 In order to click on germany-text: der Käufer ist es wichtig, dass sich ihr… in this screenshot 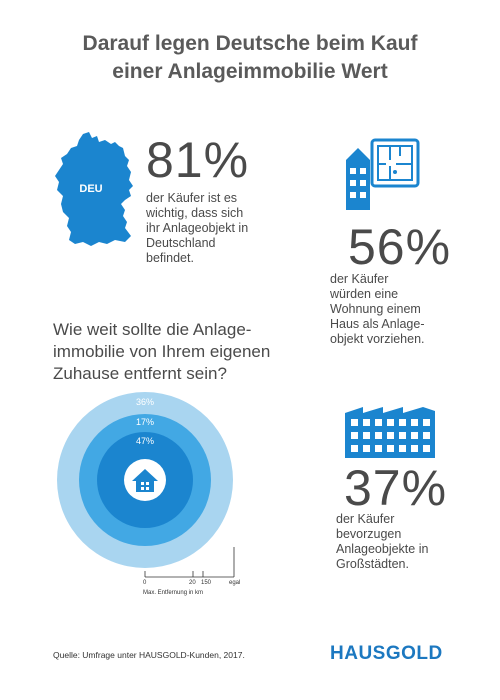, I will do `click(197, 228)`.